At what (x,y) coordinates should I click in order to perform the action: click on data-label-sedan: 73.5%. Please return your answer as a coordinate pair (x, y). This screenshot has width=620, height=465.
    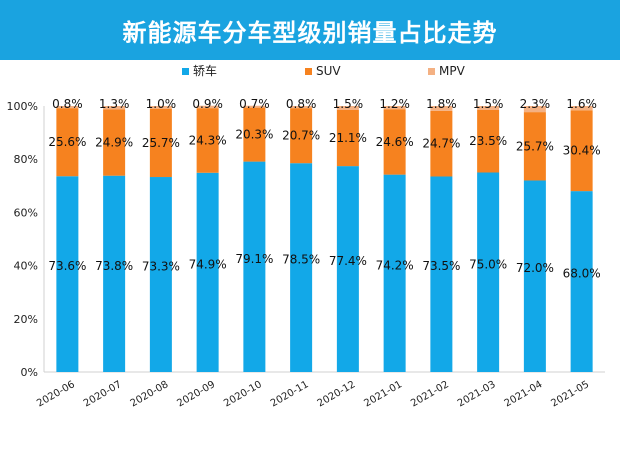
    Looking at the image, I should click on (441, 266).